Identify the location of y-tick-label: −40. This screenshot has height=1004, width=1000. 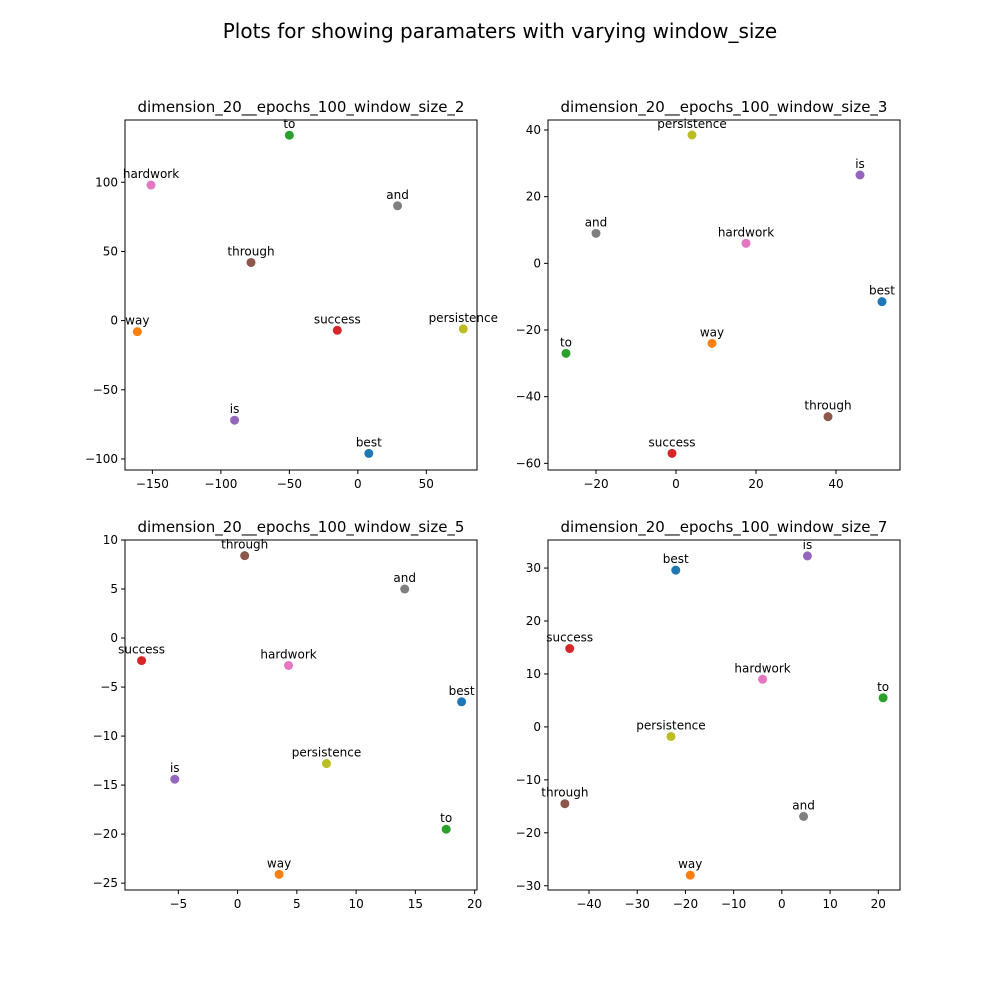
(528, 397).